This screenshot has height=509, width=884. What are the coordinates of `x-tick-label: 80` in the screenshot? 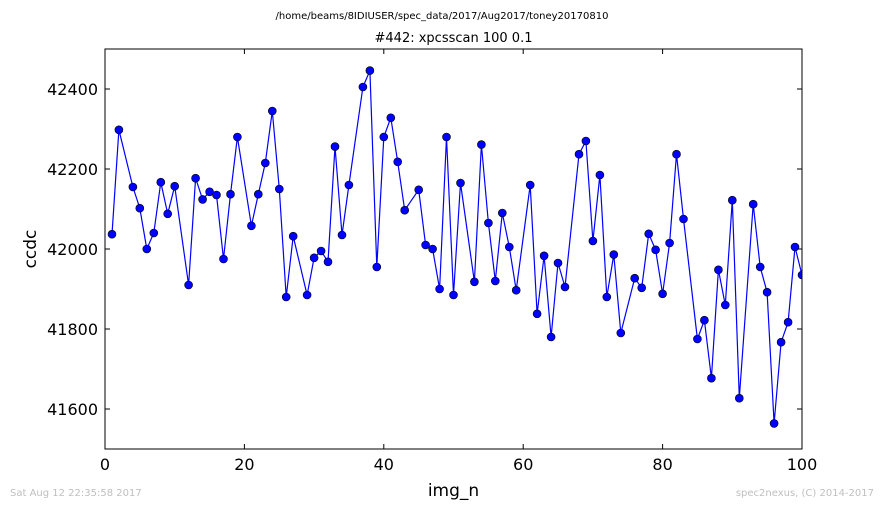 It's located at (662, 464).